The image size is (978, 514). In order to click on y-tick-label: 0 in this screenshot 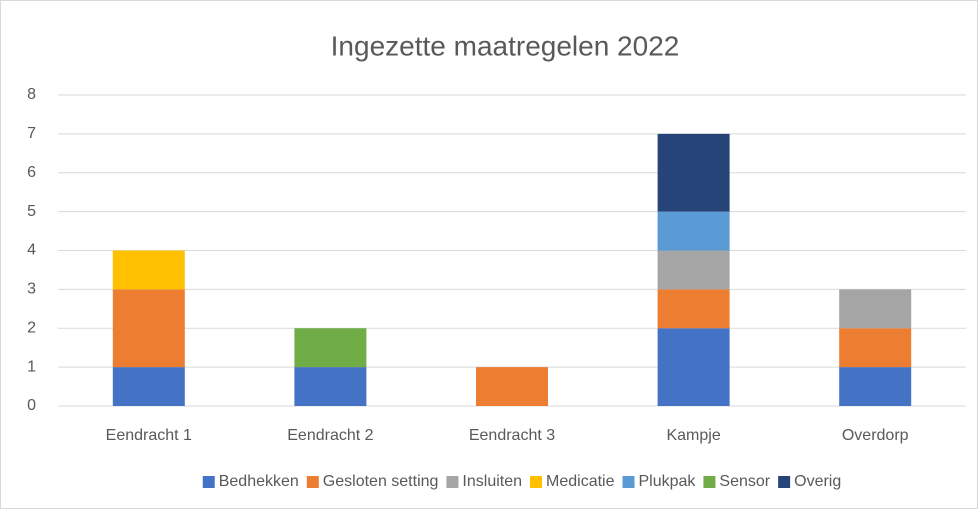, I will do `click(31, 405)`.